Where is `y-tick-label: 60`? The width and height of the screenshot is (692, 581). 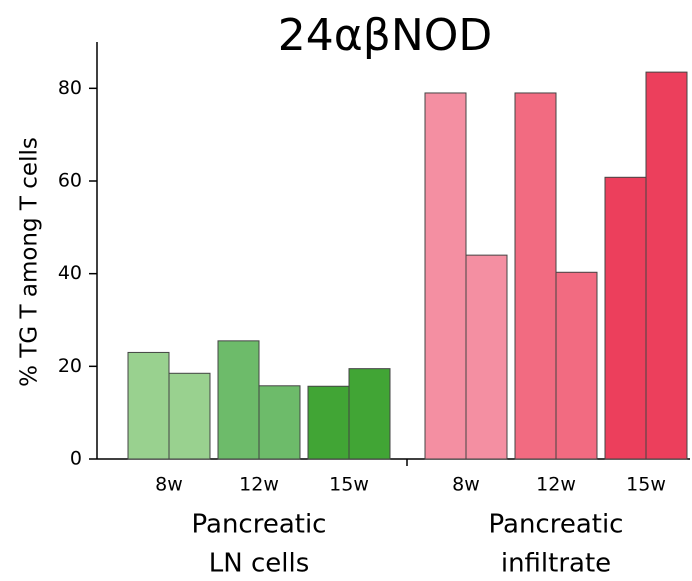
y-tick-label: 60 is located at coordinates (70, 181).